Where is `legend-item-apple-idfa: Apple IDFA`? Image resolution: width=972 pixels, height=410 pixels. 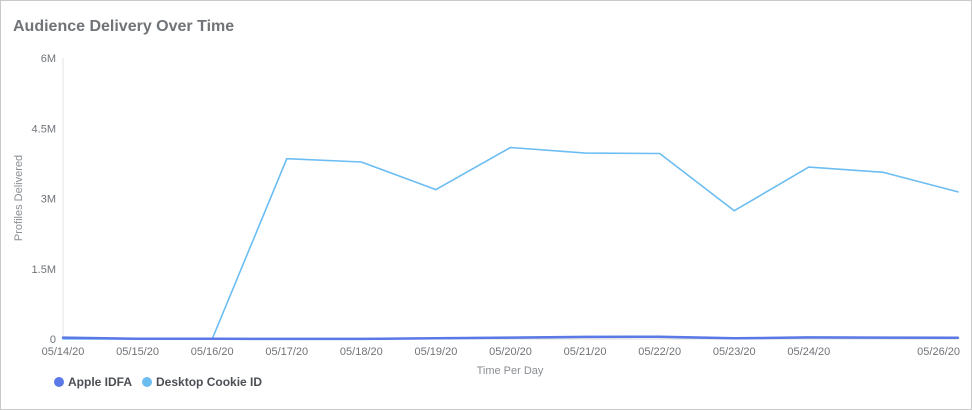
legend-item-apple-idfa: Apple IDFA is located at coordinates (93, 382).